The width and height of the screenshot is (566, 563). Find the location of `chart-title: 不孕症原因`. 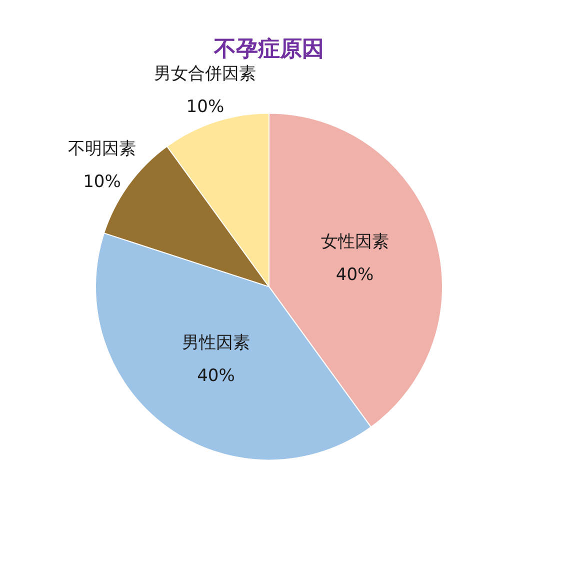

chart-title: 不孕症原因 is located at coordinates (268, 49).